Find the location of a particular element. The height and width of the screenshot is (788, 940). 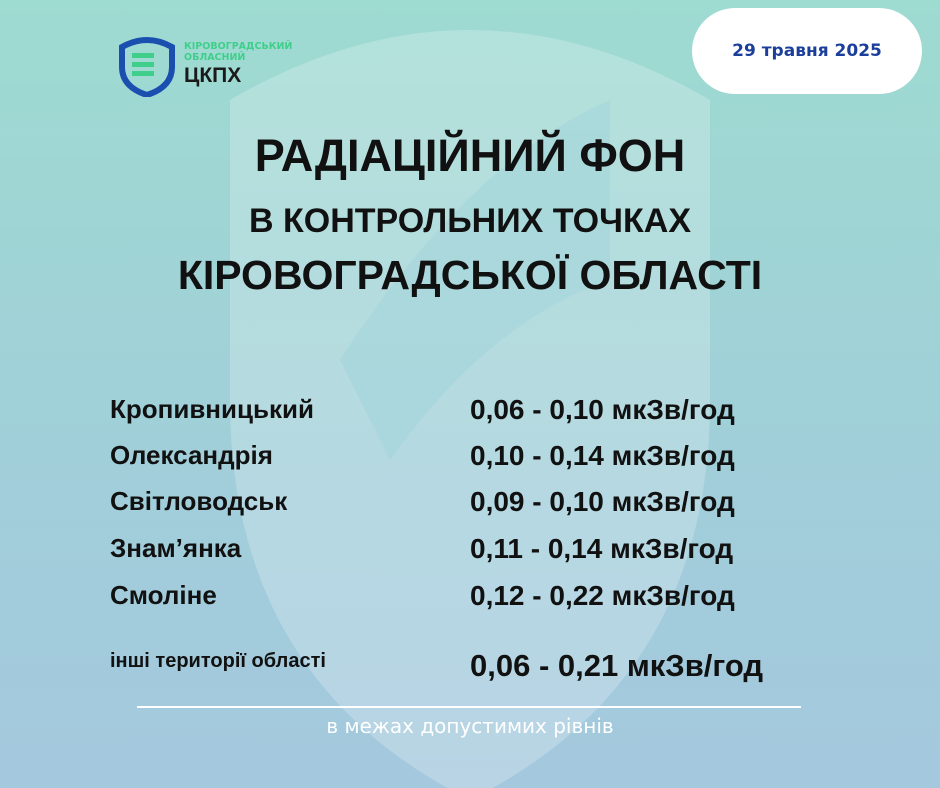

logo-name: ЦКПХ is located at coordinates (213, 75).